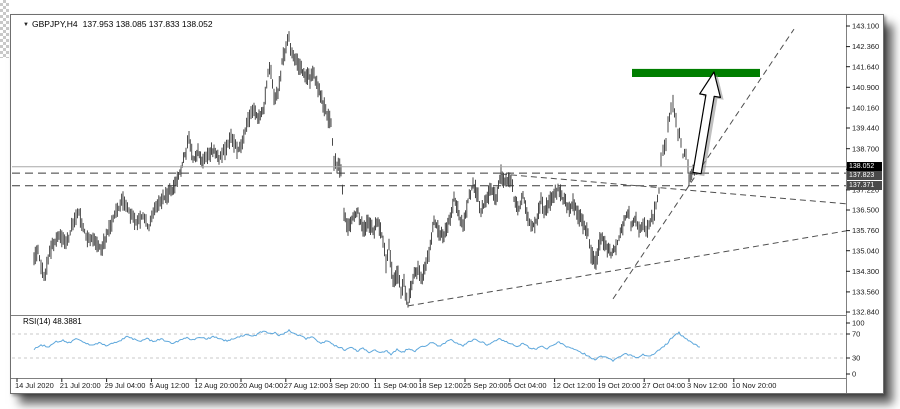 Image resolution: width=900 pixels, height=409 pixels. Describe the element at coordinates (440, 385) in the screenshot. I see `svg-text: 18 Sep 12:00` at that location.